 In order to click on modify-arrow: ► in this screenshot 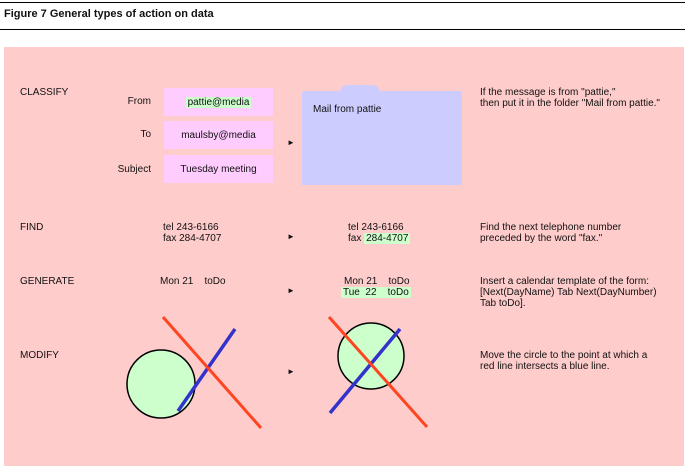, I will do `click(291, 371)`.